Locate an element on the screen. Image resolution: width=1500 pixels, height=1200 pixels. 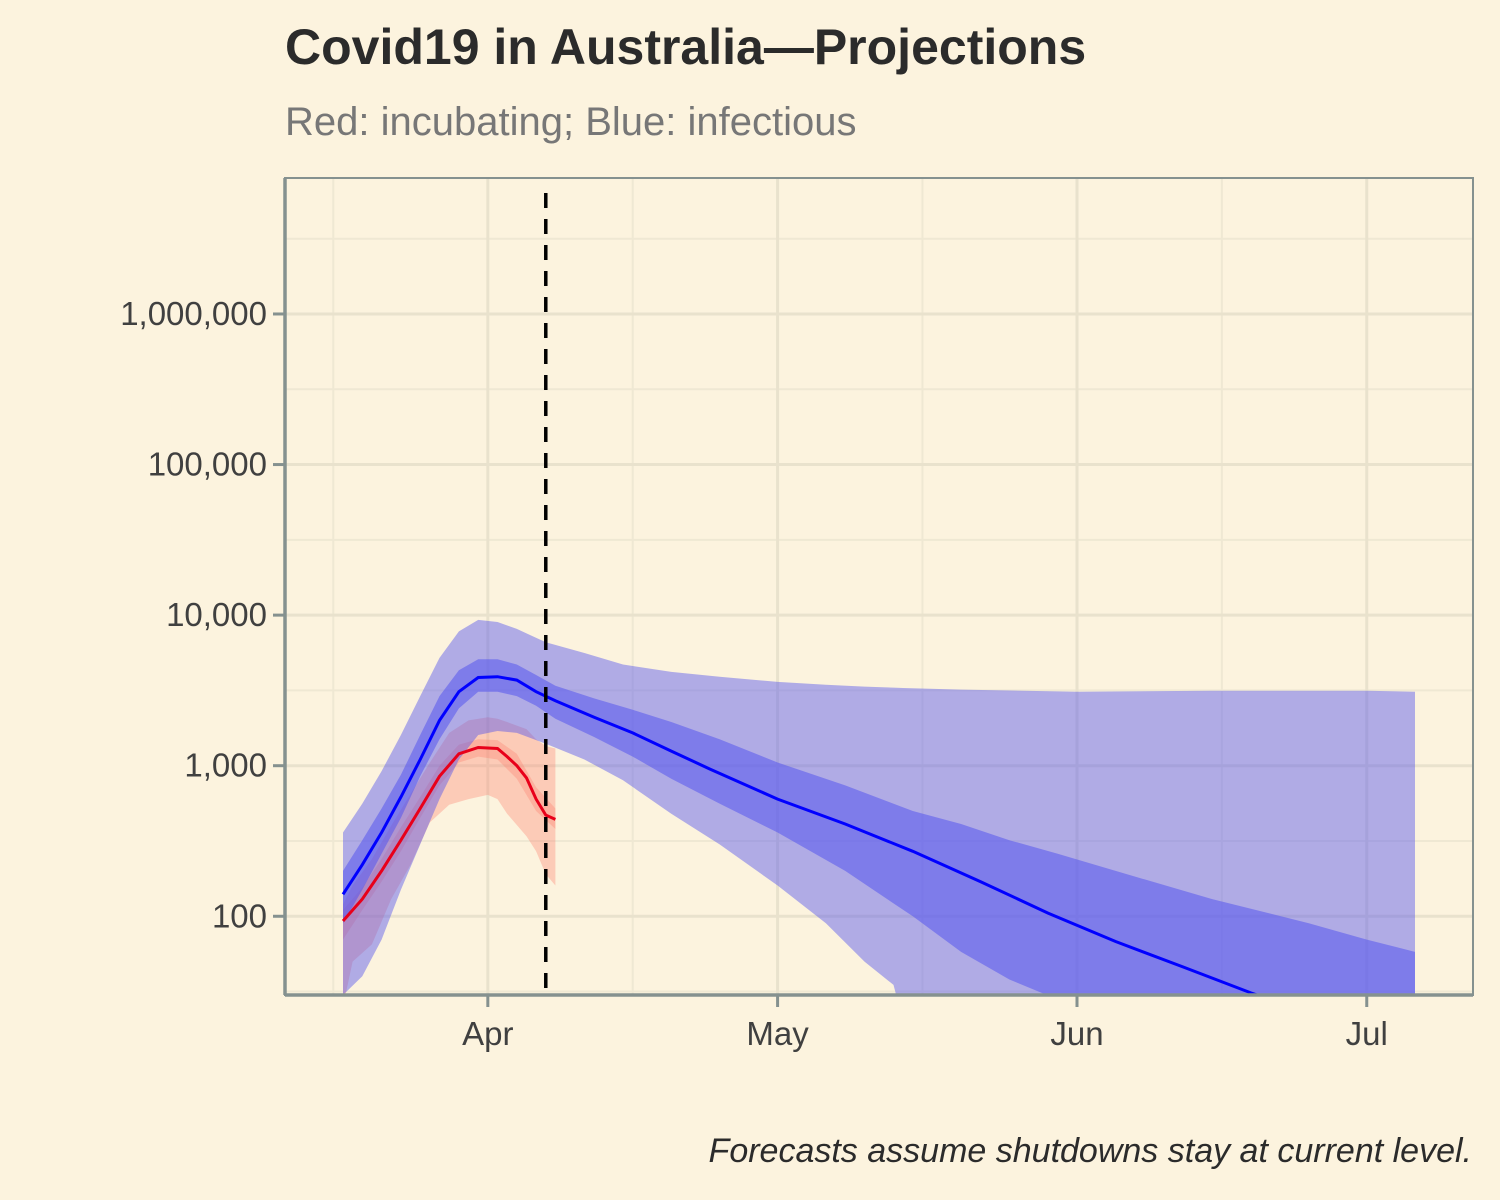
x-tick-label: Jun is located at coordinates (1076, 1033).